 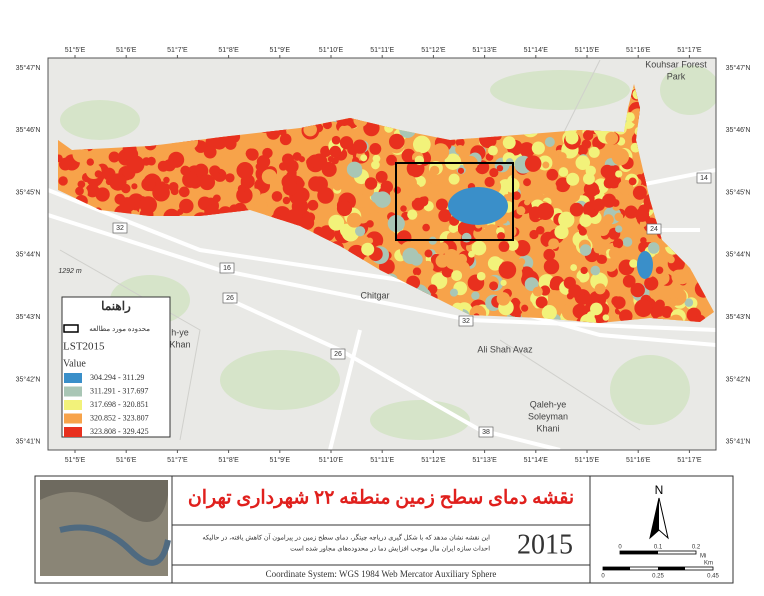 I want to click on lat-label: 35°45'N, so click(x=28, y=192).